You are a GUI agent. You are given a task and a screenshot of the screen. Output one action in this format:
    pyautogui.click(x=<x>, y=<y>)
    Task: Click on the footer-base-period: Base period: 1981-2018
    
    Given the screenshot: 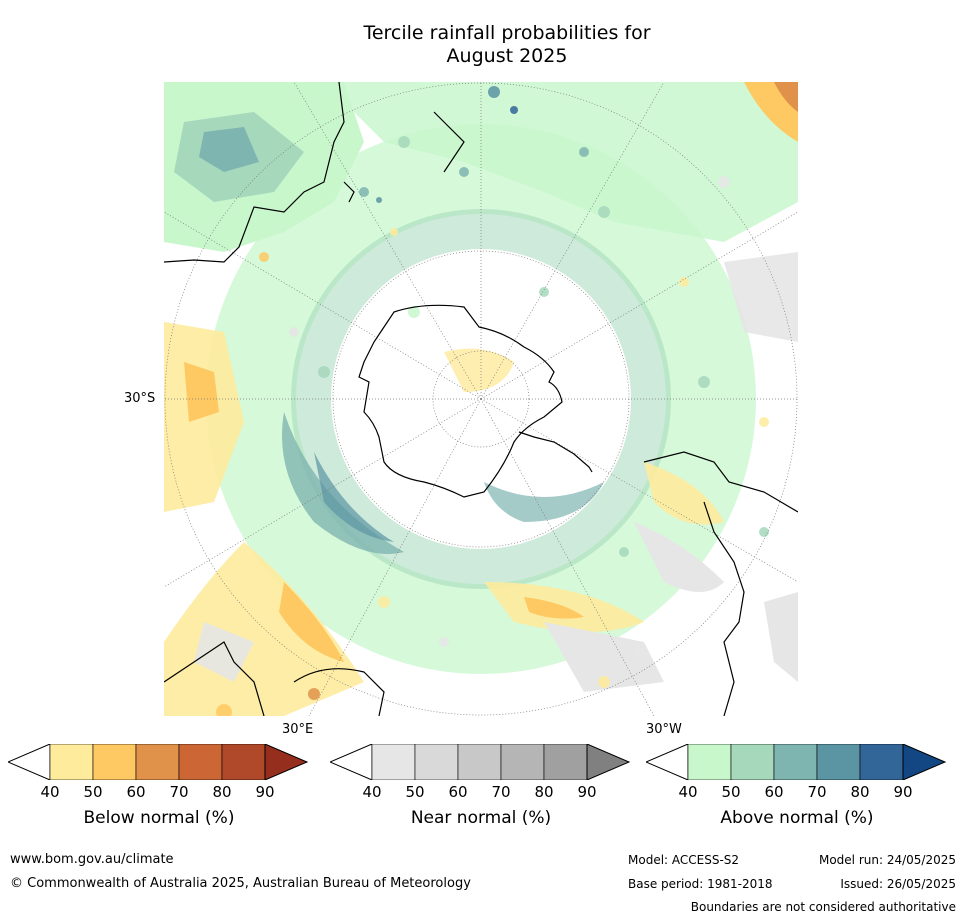 What is the action you would take?
    pyautogui.click(x=700, y=884)
    